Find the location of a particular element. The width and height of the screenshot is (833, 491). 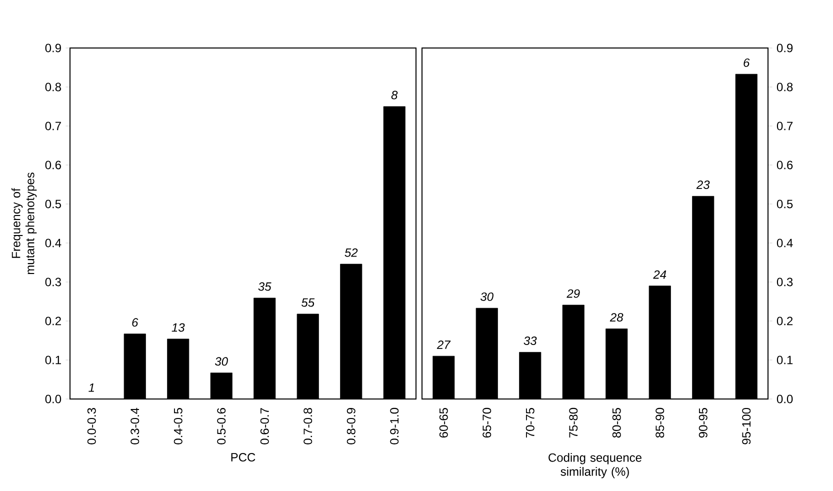

annotation: 8 is located at coordinates (394, 95).